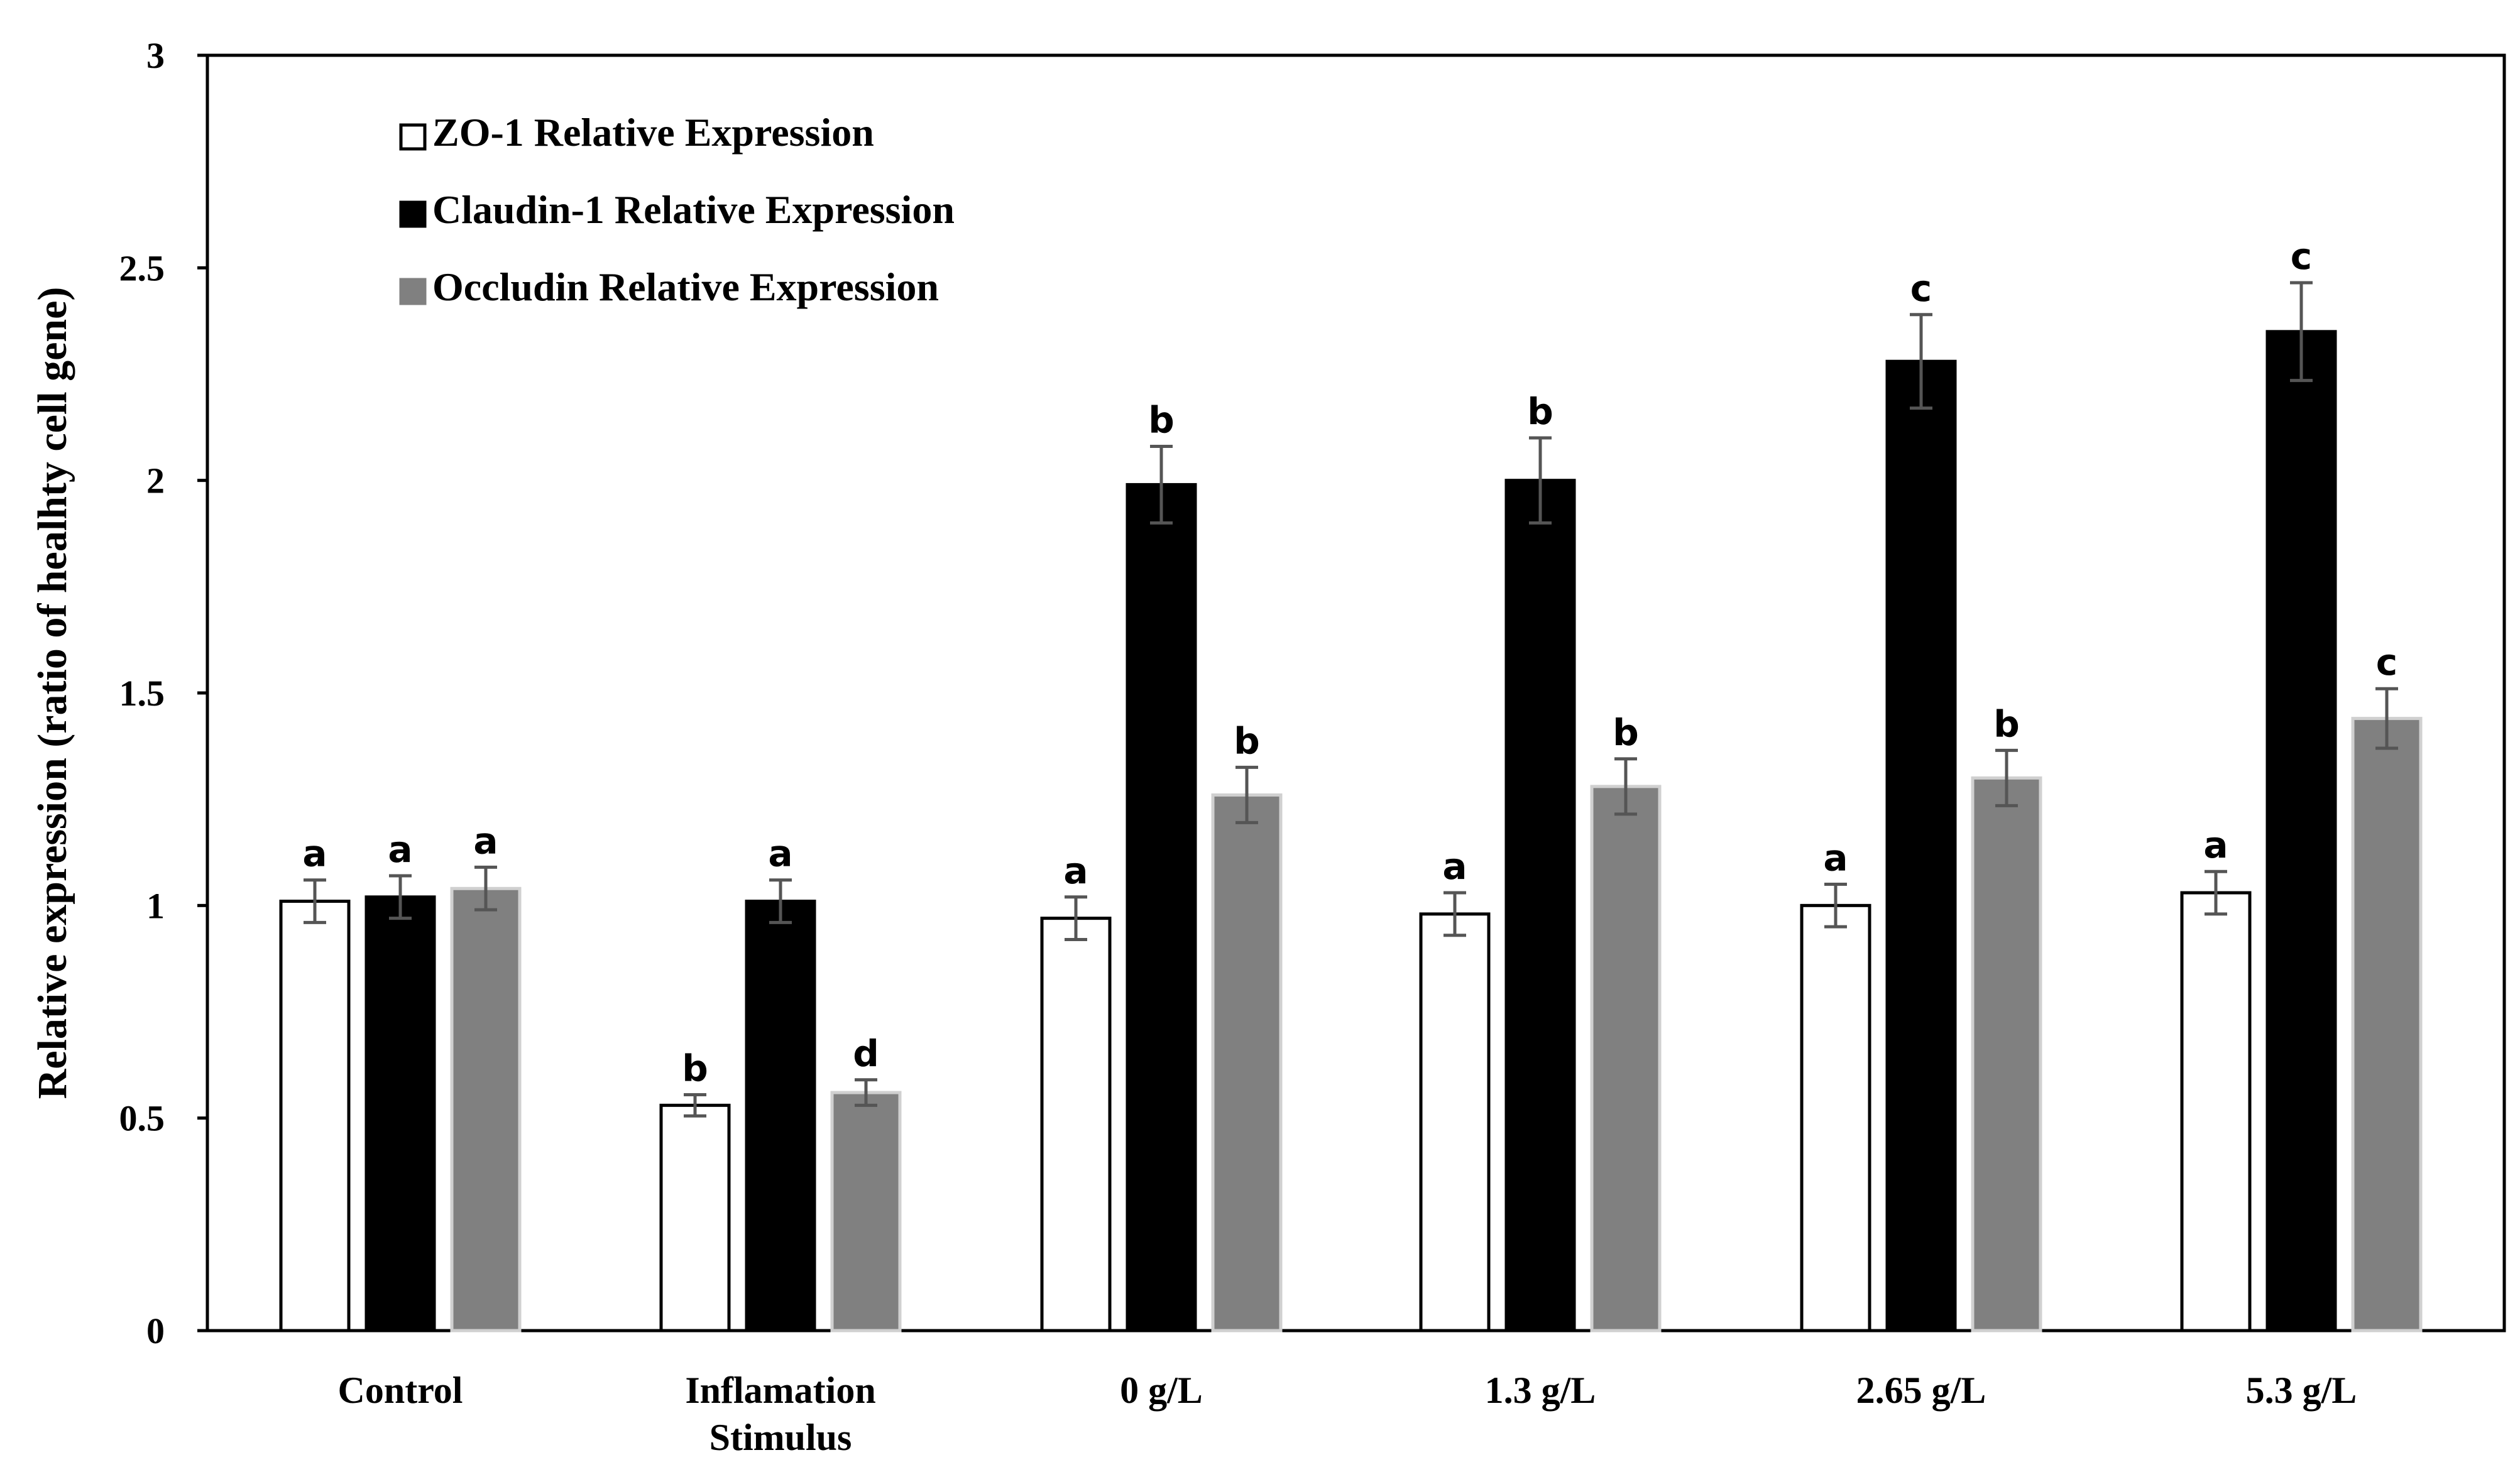  Describe the element at coordinates (2301, 1390) in the screenshot. I see `x-category-label: 5.3 g/L` at that location.